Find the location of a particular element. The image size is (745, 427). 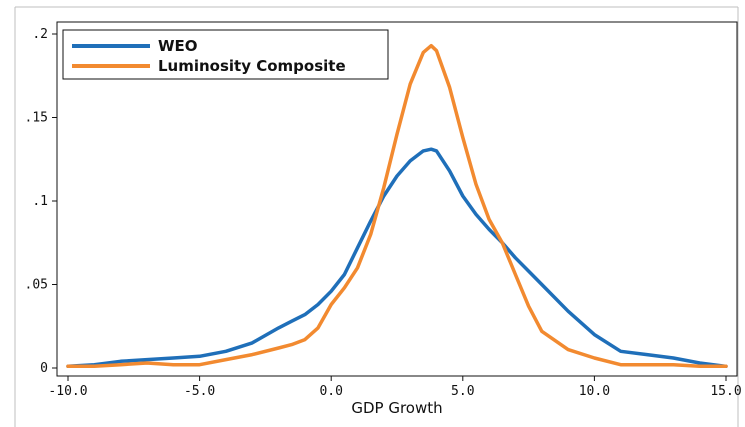

x-tick-label: -5.0 is located at coordinates (199, 391).